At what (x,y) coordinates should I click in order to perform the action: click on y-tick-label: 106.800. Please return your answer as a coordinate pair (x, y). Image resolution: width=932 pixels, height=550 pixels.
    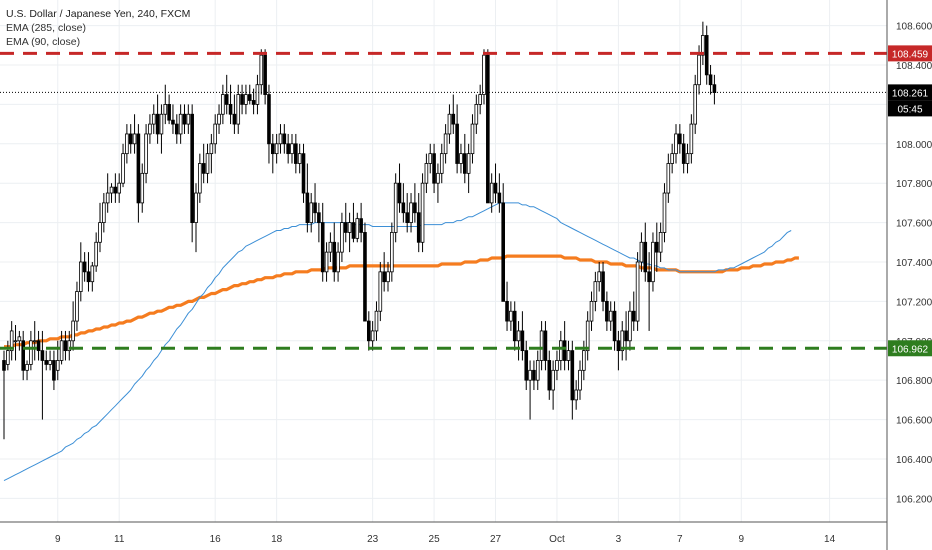
    Looking at the image, I should click on (914, 381).